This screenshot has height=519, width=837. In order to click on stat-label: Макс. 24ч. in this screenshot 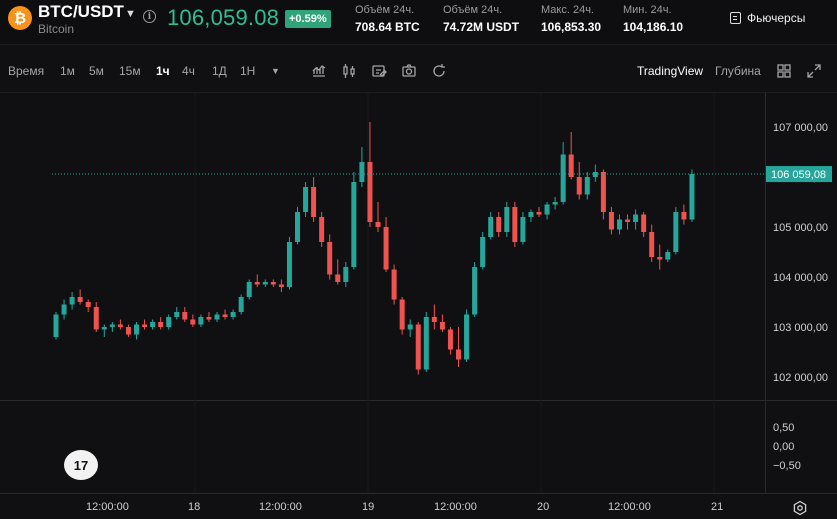, I will do `click(567, 10)`.